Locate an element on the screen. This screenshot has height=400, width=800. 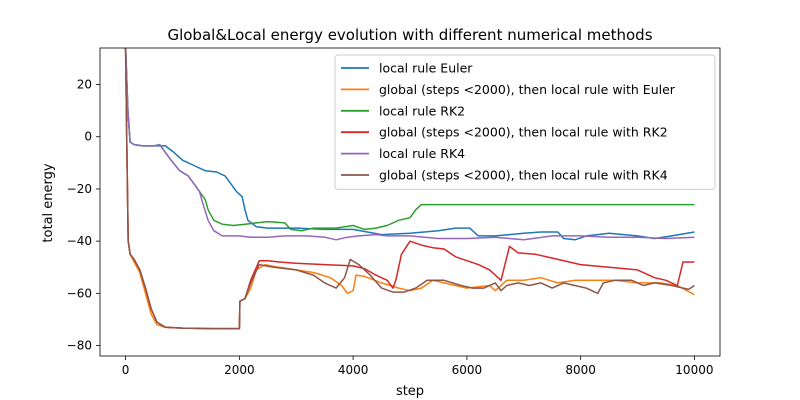
y-axis: −80 −60 −40 −20 0 20 is located at coordinates (83, 215).